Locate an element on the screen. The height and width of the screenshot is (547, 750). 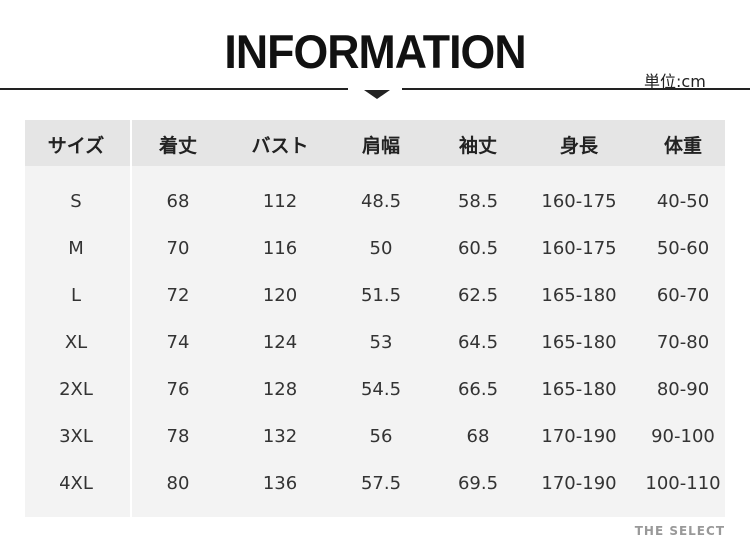
column-header: 体重 is located at coordinates (682, 146).